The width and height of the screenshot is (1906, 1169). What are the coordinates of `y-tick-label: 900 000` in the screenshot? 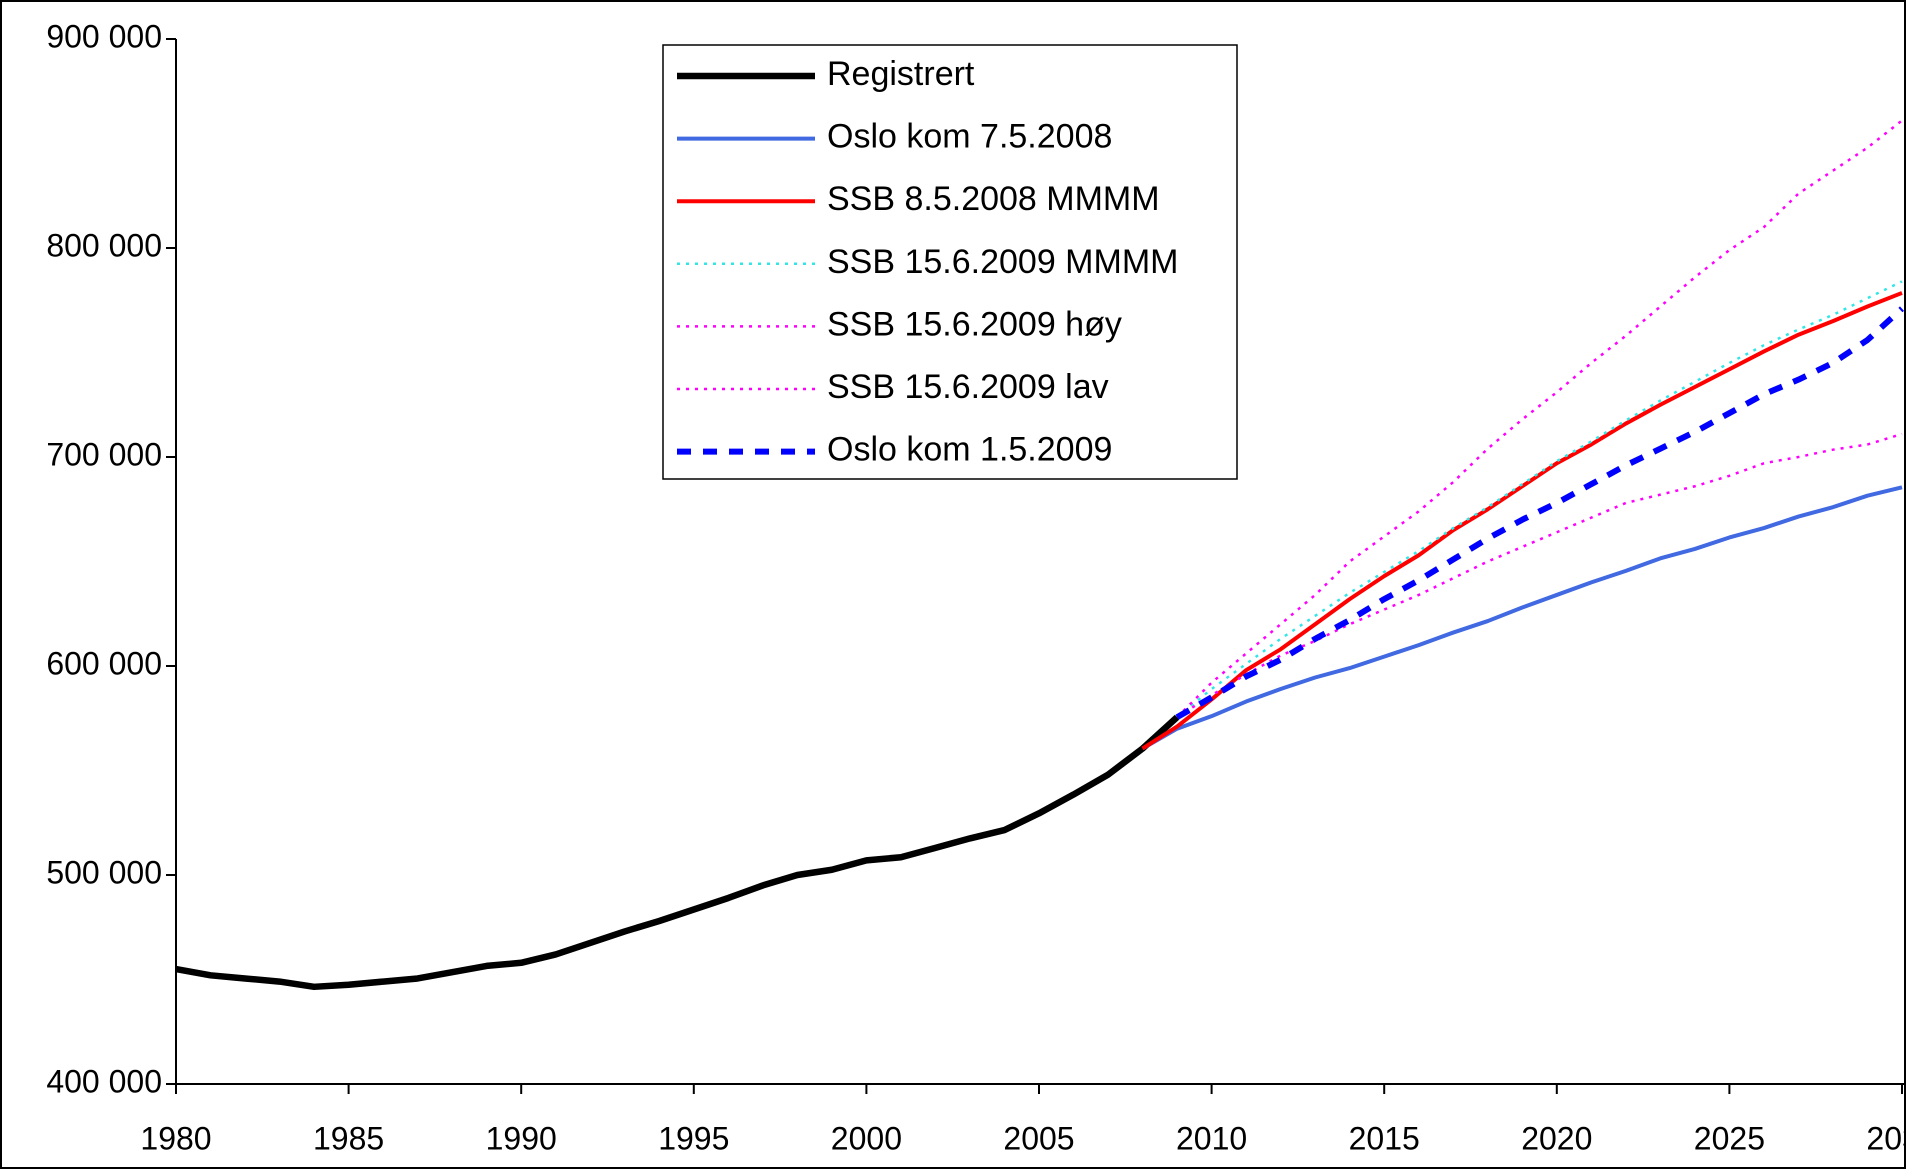 It's located at (104, 36).